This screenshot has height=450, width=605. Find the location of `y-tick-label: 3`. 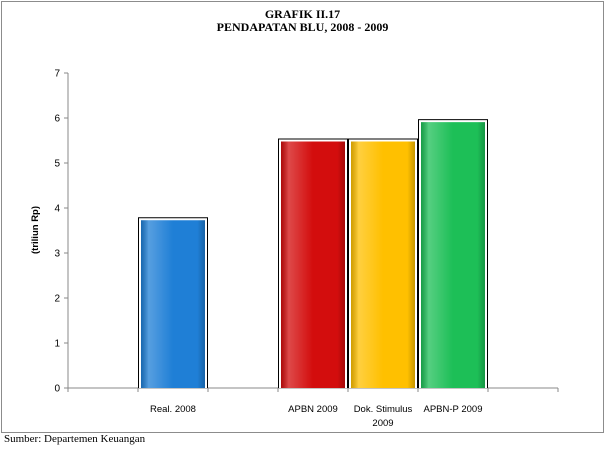

y-tick-label: 3 is located at coordinates (57, 254).